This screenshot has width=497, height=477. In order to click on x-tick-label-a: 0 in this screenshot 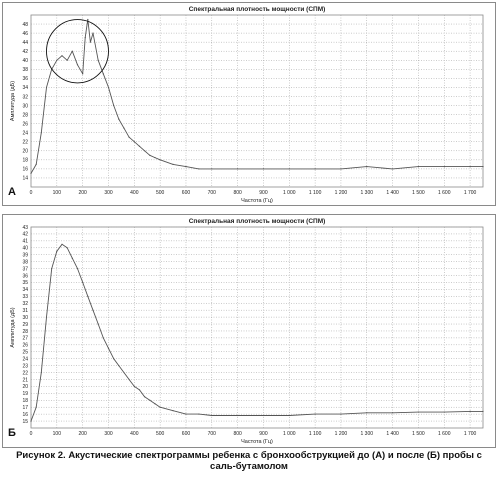, I will do `click(31, 193)`.